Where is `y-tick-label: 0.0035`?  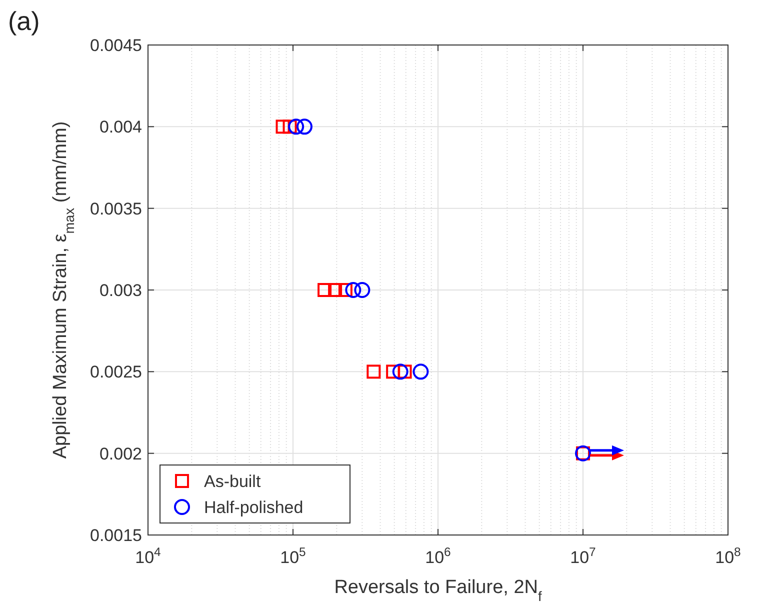
y-tick-label: 0.0035 is located at coordinates (116, 208).